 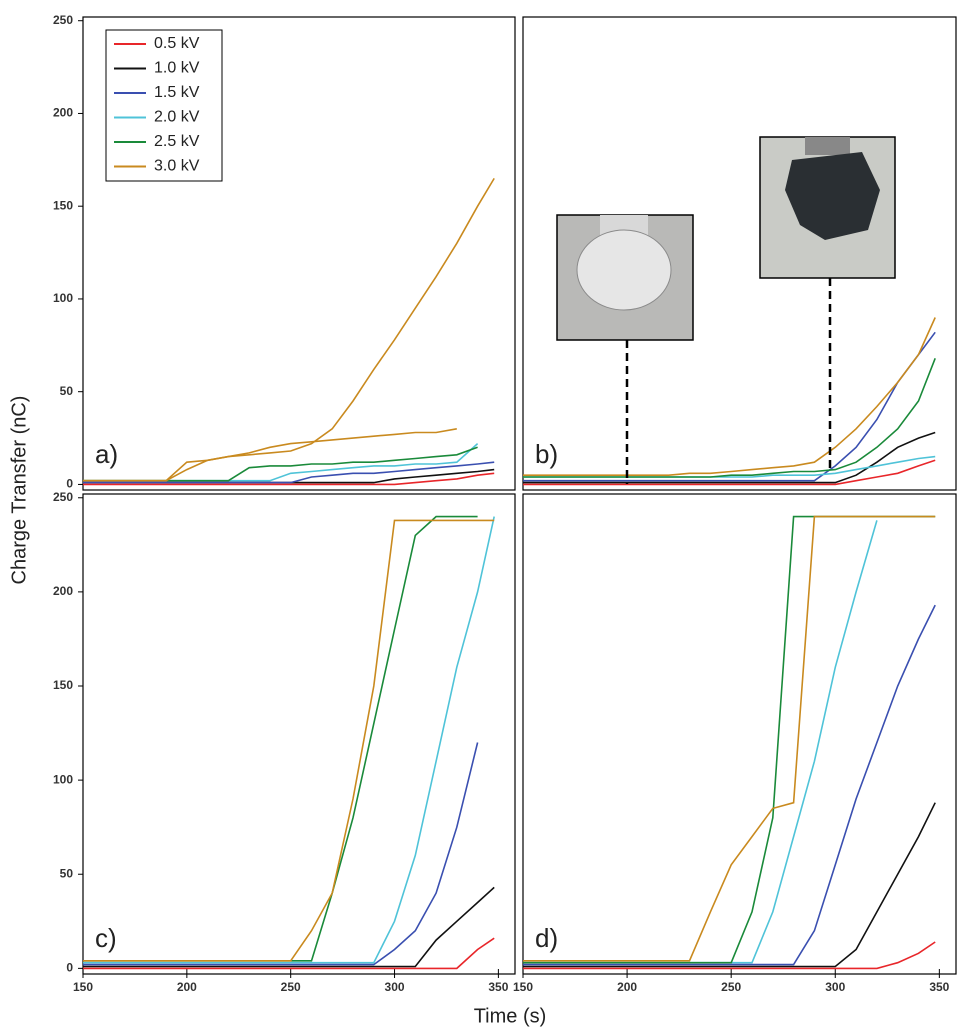 What do you see at coordinates (510, 1016) in the screenshot?
I see `x-axis-label: Time (s)` at bounding box center [510, 1016].